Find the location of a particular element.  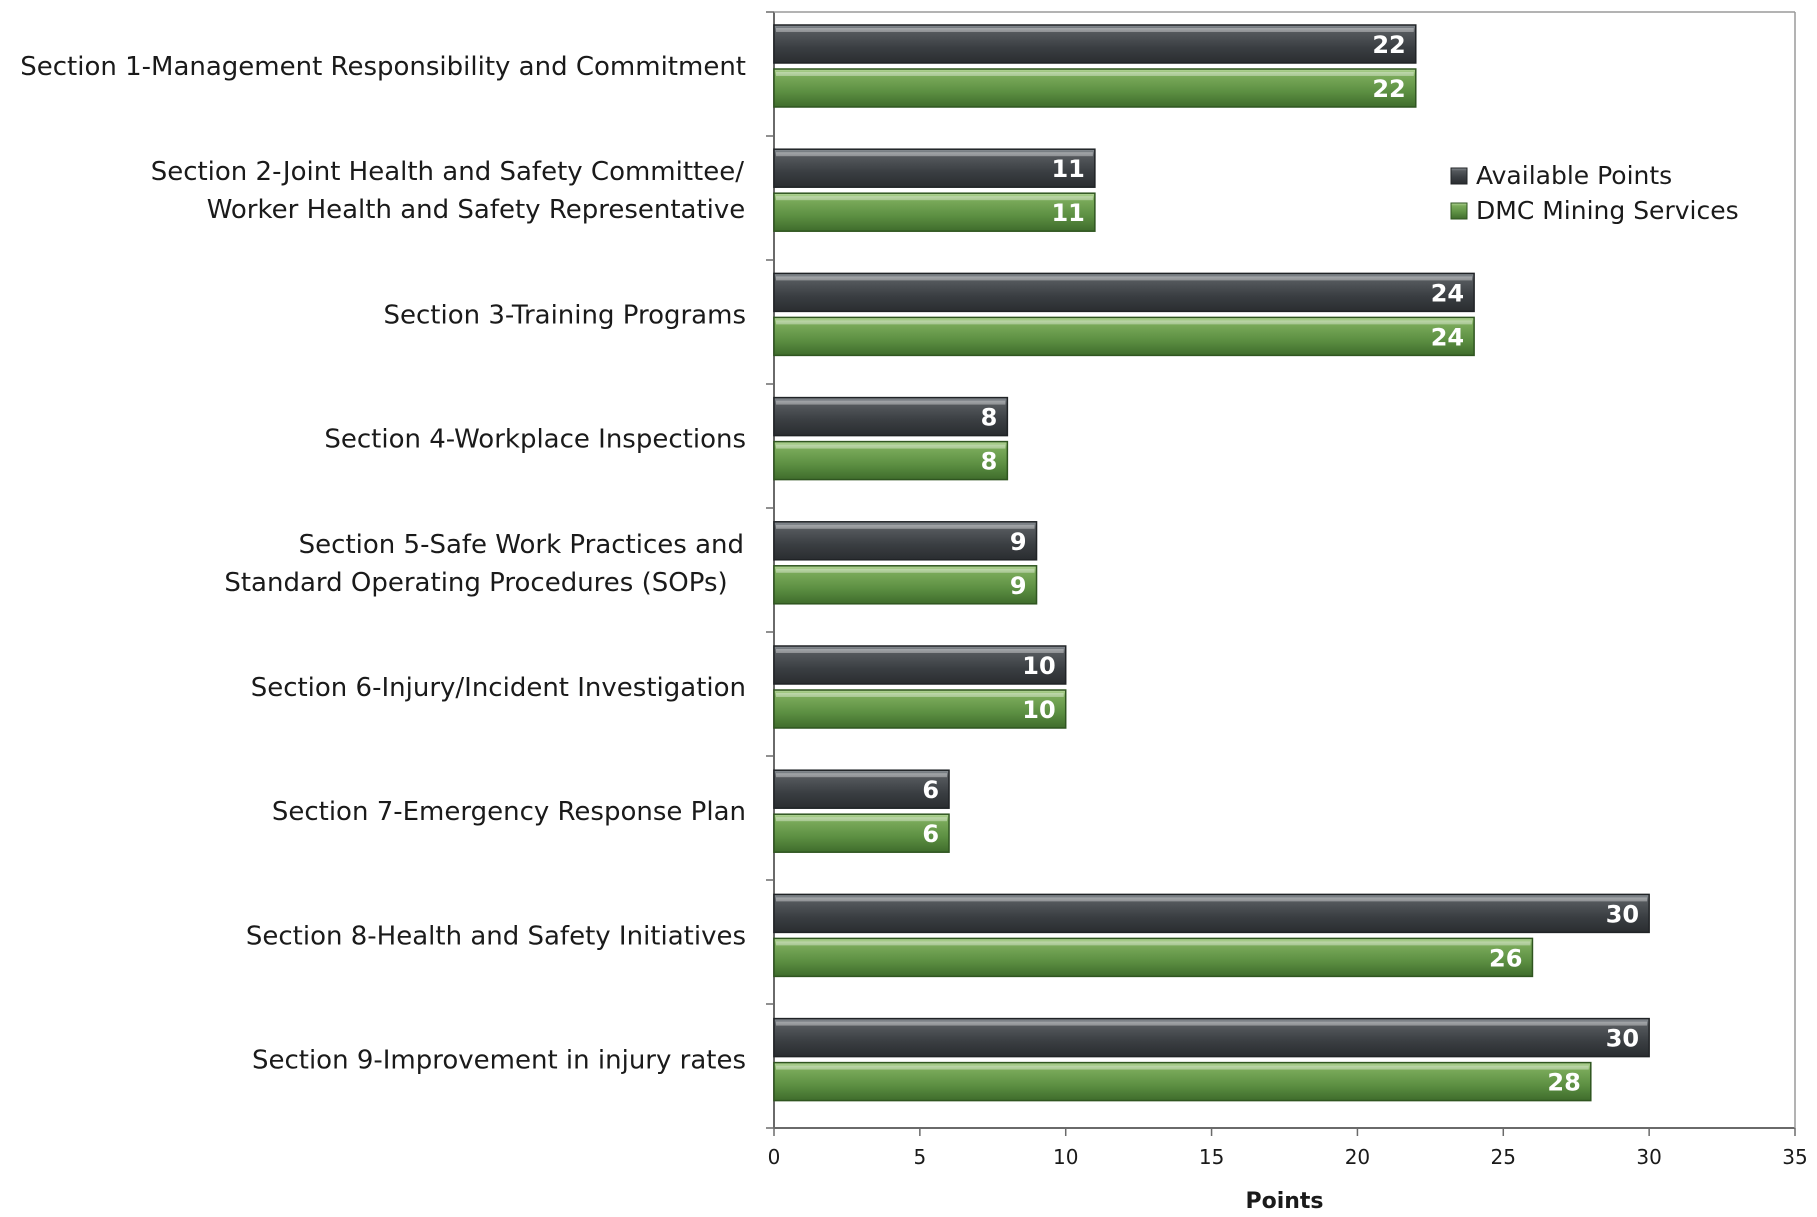

data-label-available-points-1: 22 is located at coordinates (1388, 45).